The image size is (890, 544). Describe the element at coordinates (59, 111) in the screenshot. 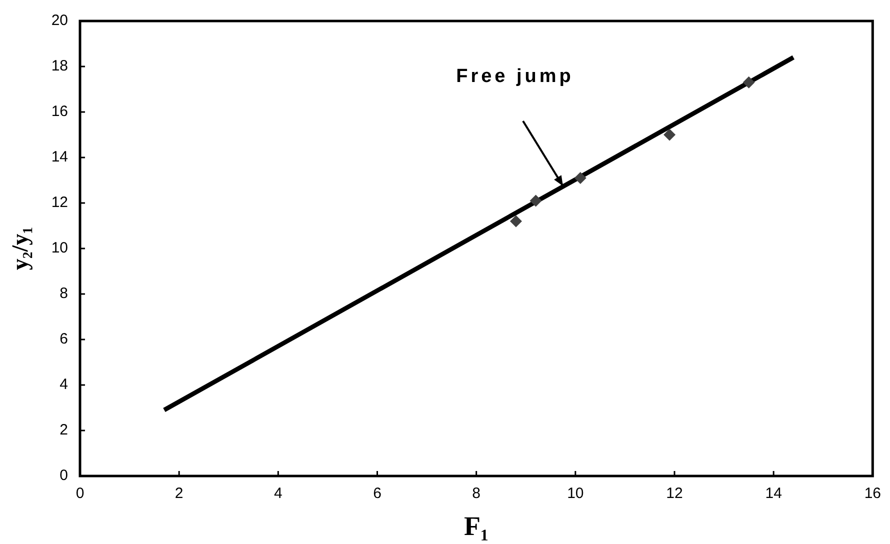

I see `y-tick-label: 16` at that location.